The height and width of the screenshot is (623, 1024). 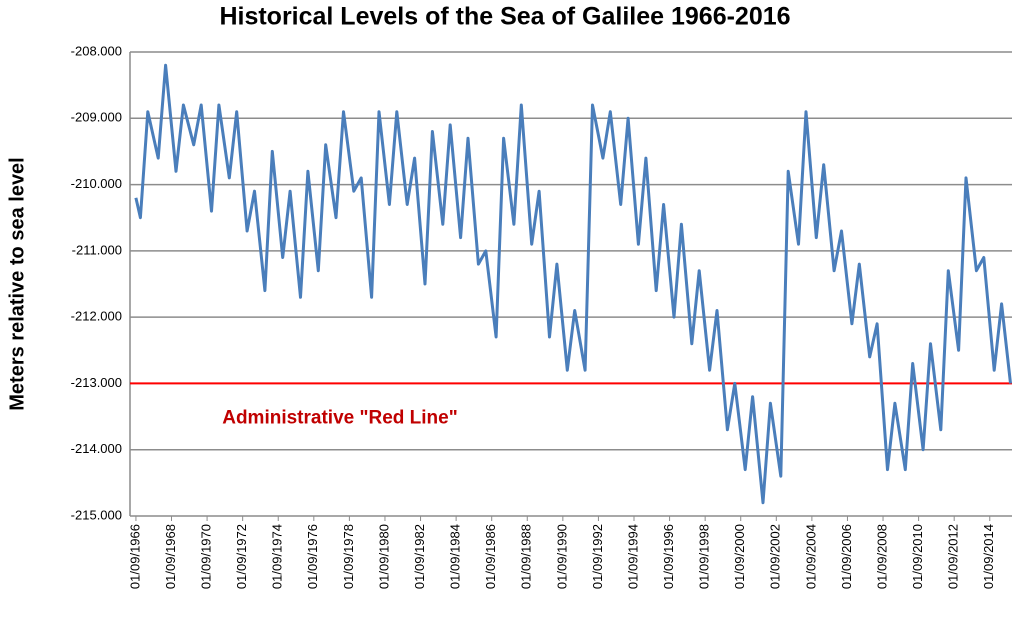 I want to click on x-tick-label: 01/09/1990, so click(x=561, y=556).